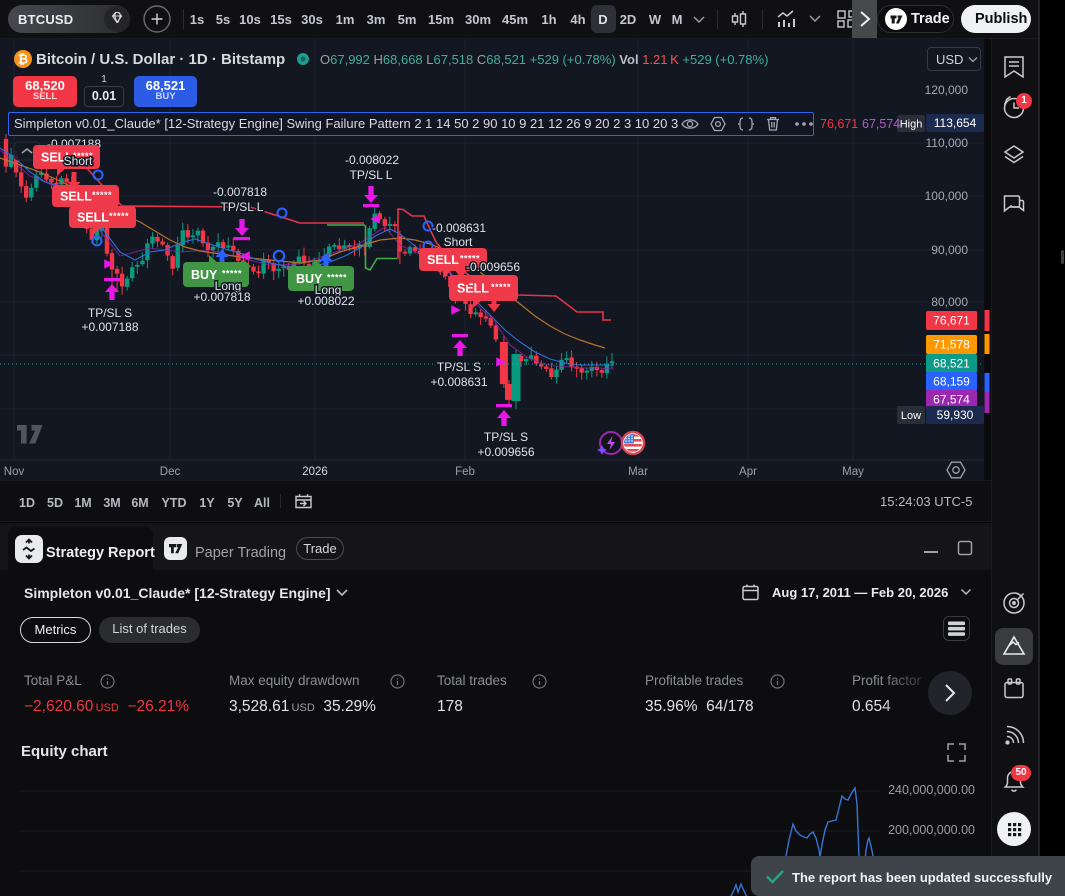 This screenshot has height=896, width=1065. I want to click on svg-text: +0.007818, so click(221, 297).